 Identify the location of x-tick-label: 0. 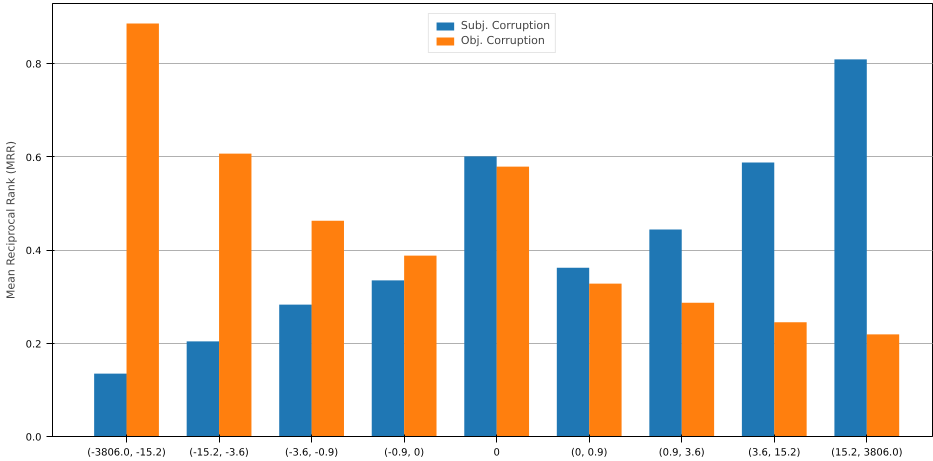
(496, 453).